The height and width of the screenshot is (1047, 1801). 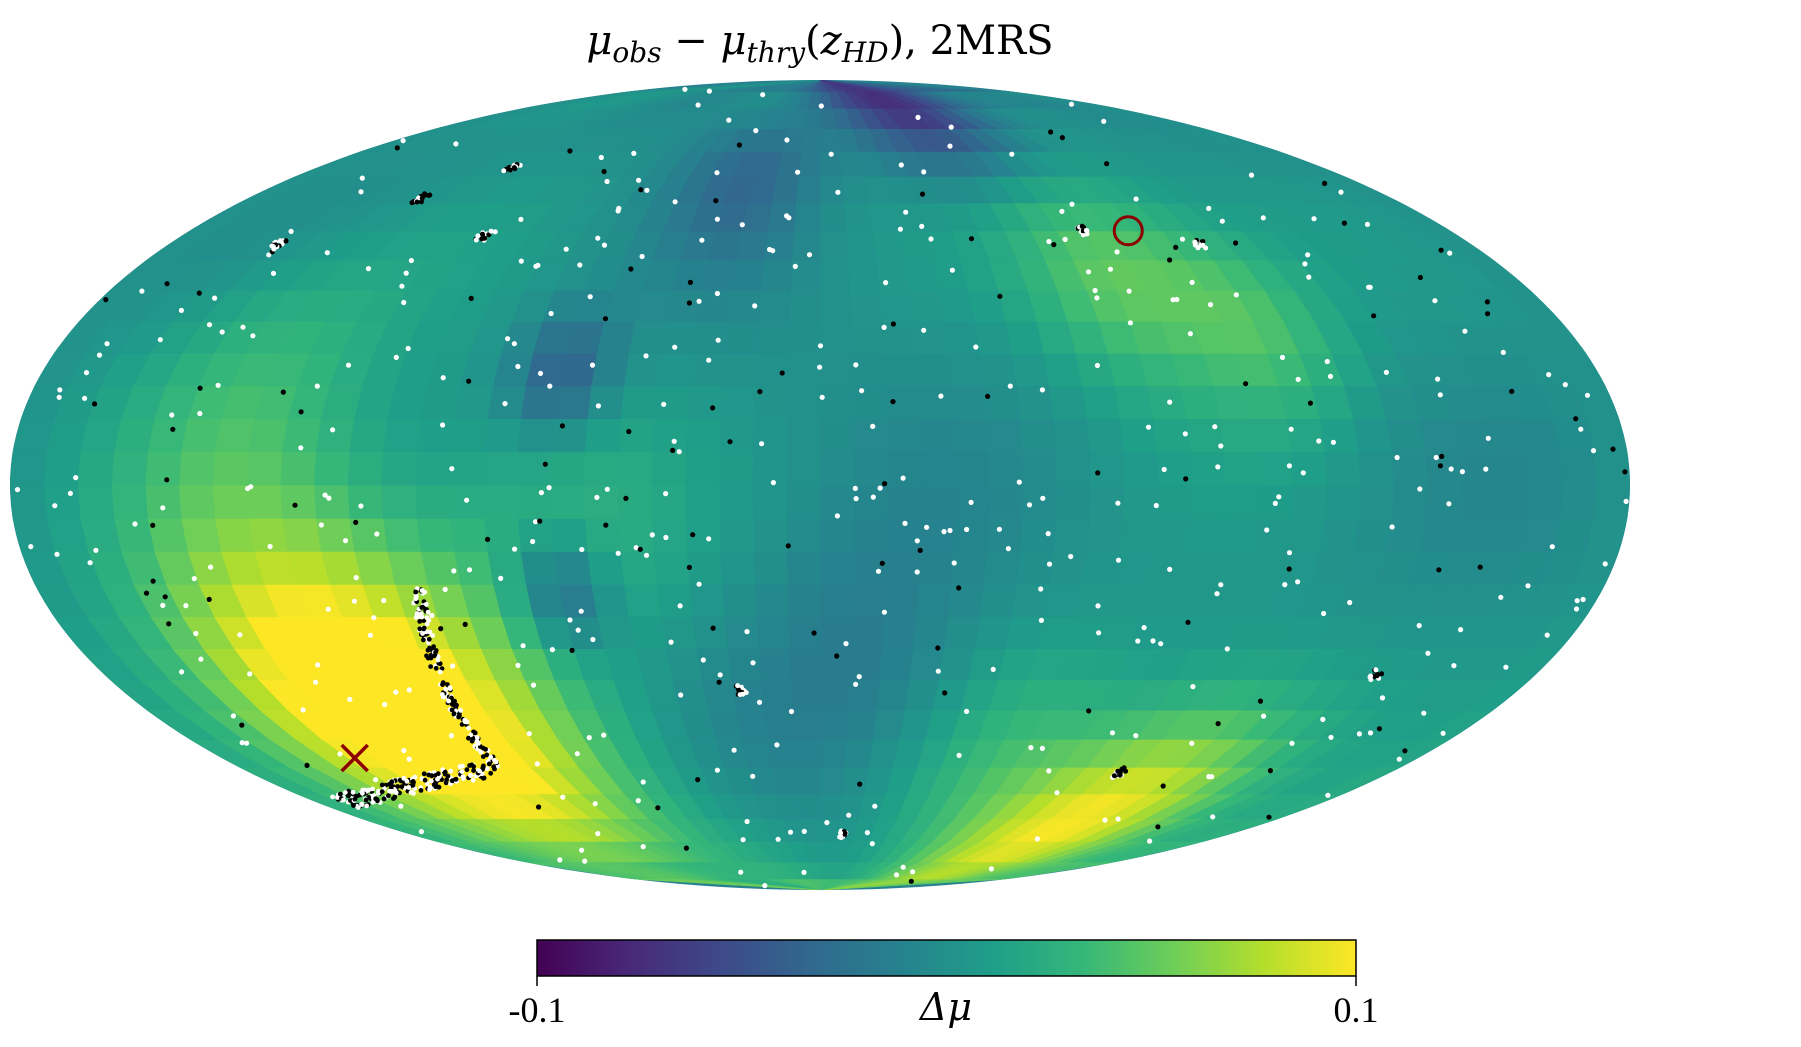 What do you see at coordinates (1356, 1010) in the screenshot?
I see `colorbar-max-label: 0.1` at bounding box center [1356, 1010].